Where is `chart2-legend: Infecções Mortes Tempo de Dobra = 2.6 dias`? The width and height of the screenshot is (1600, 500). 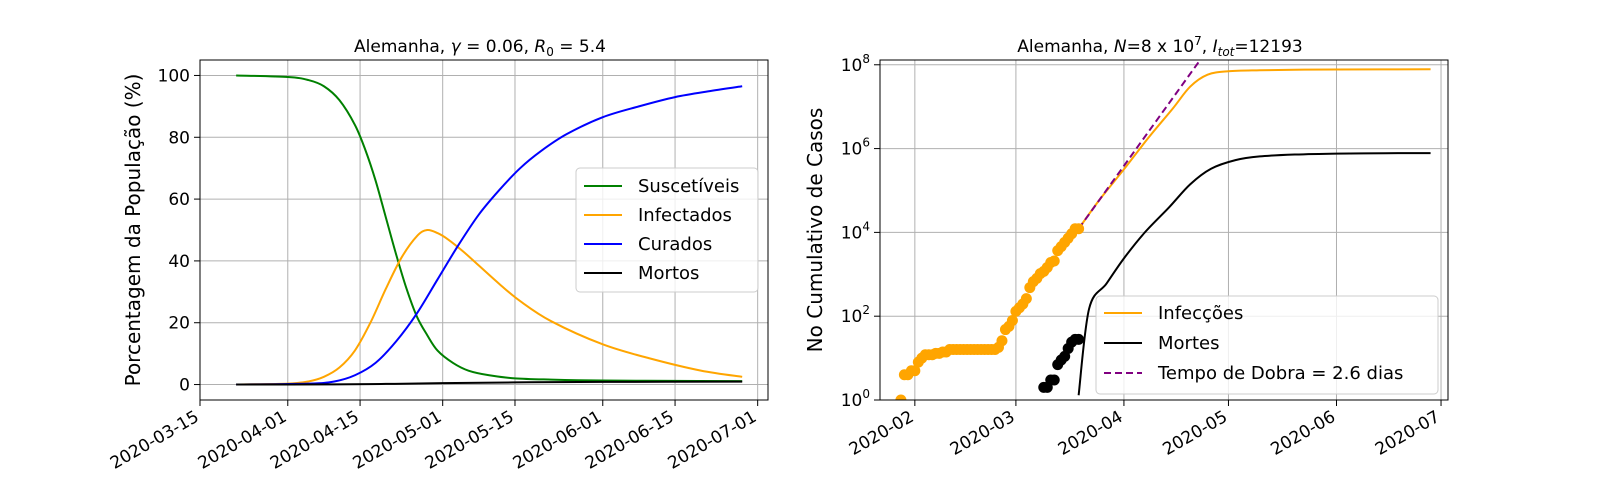
chart2-legend: Infecções Mortes Tempo de Dobra = 2.6 dias is located at coordinates (1267, 345).